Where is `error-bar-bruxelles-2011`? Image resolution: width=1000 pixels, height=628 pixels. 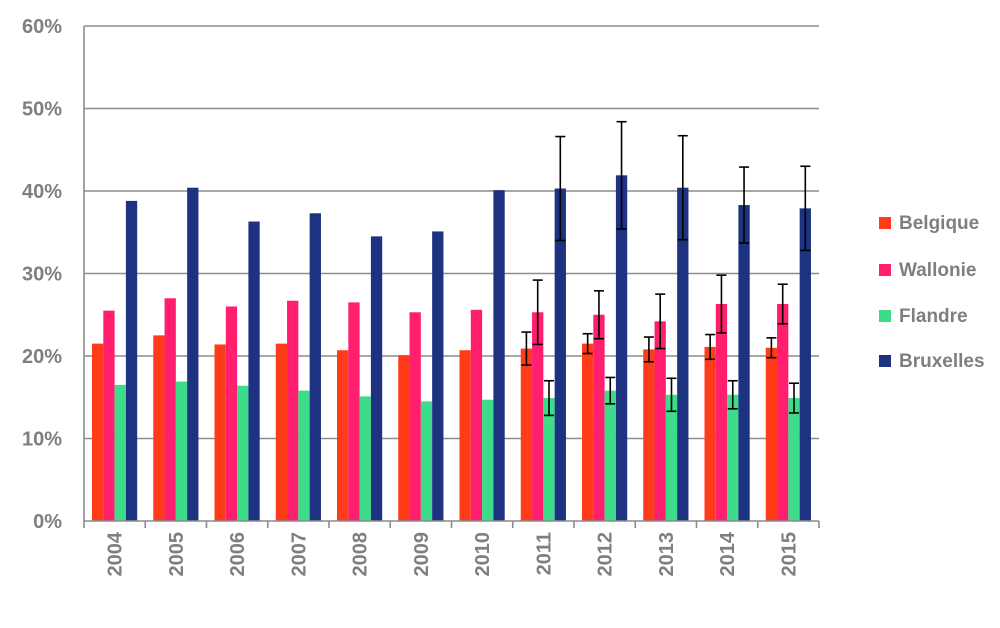 error-bar-bruxelles-2011 is located at coordinates (560, 188).